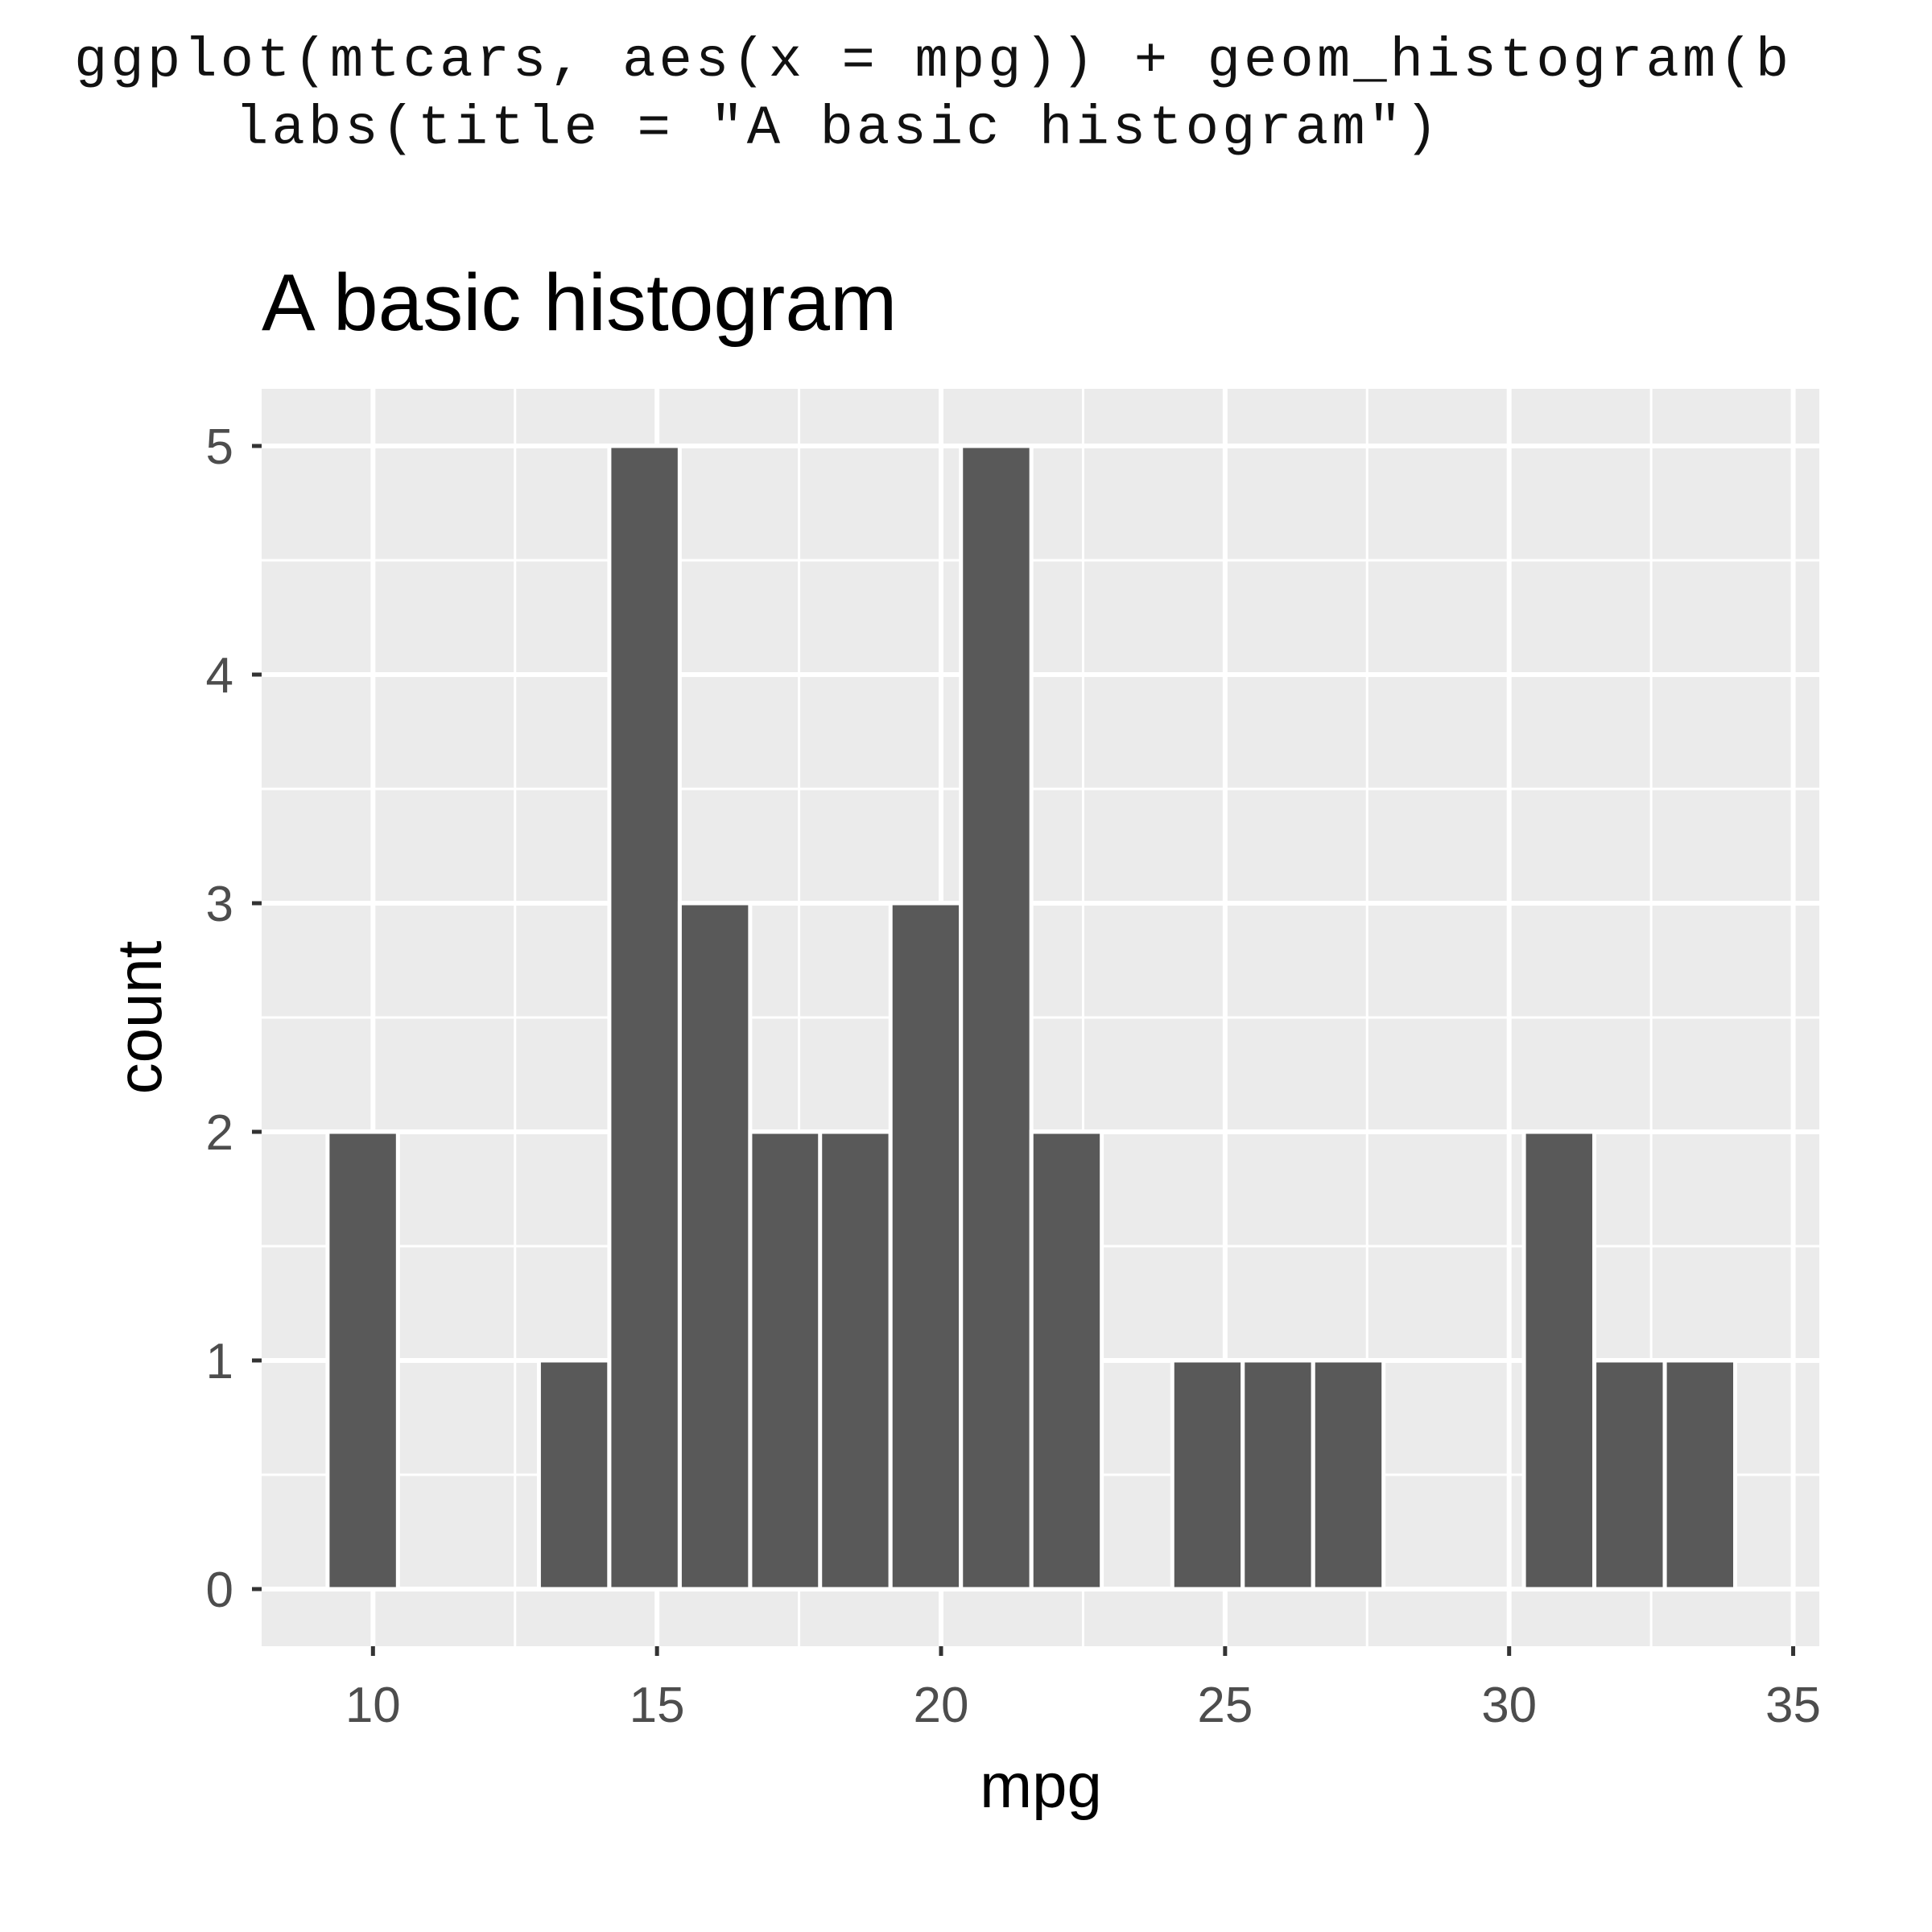 The height and width of the screenshot is (1932, 1932). I want to click on x-axis: 10 15 20 25 30 35, so click(1083, 1689).